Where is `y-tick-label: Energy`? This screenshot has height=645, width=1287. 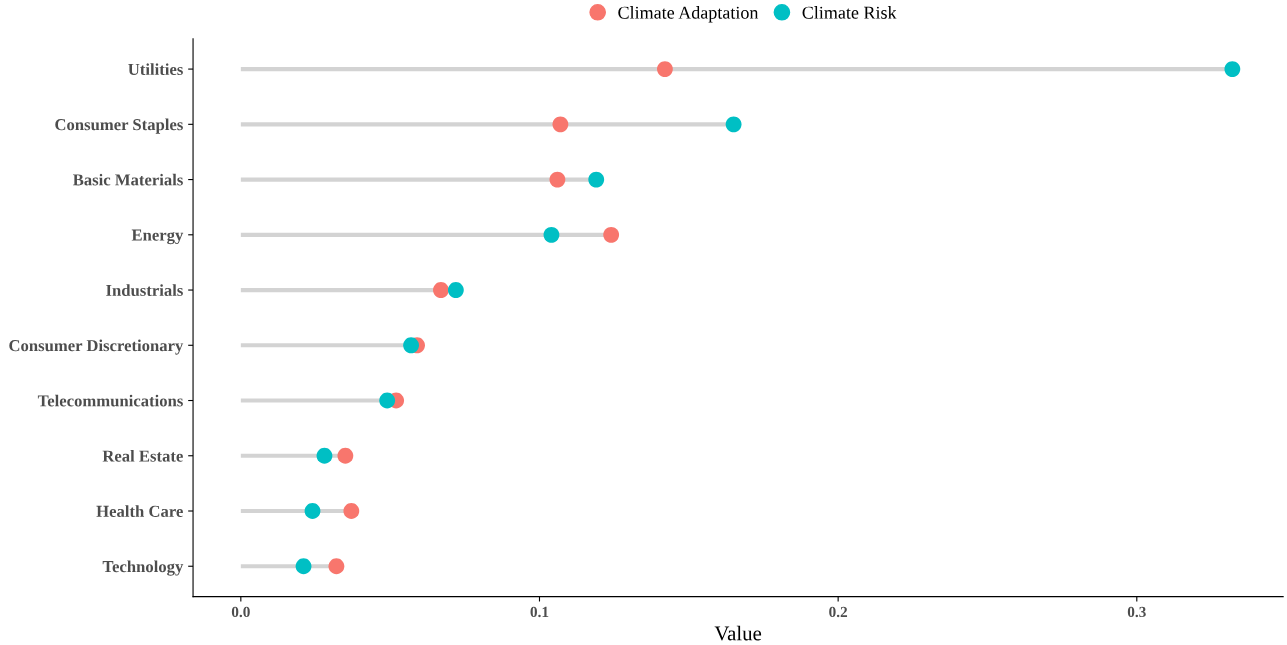
y-tick-label: Energy is located at coordinates (157, 237).